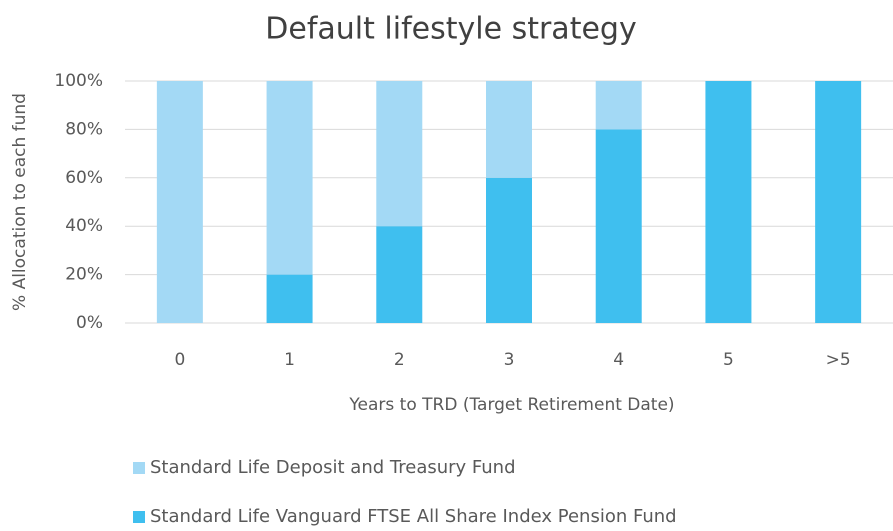 Image resolution: width=893 pixels, height=531 pixels. Describe the element at coordinates (20, 202) in the screenshot. I see `y-axis-title: % Allocation to each fund` at that location.